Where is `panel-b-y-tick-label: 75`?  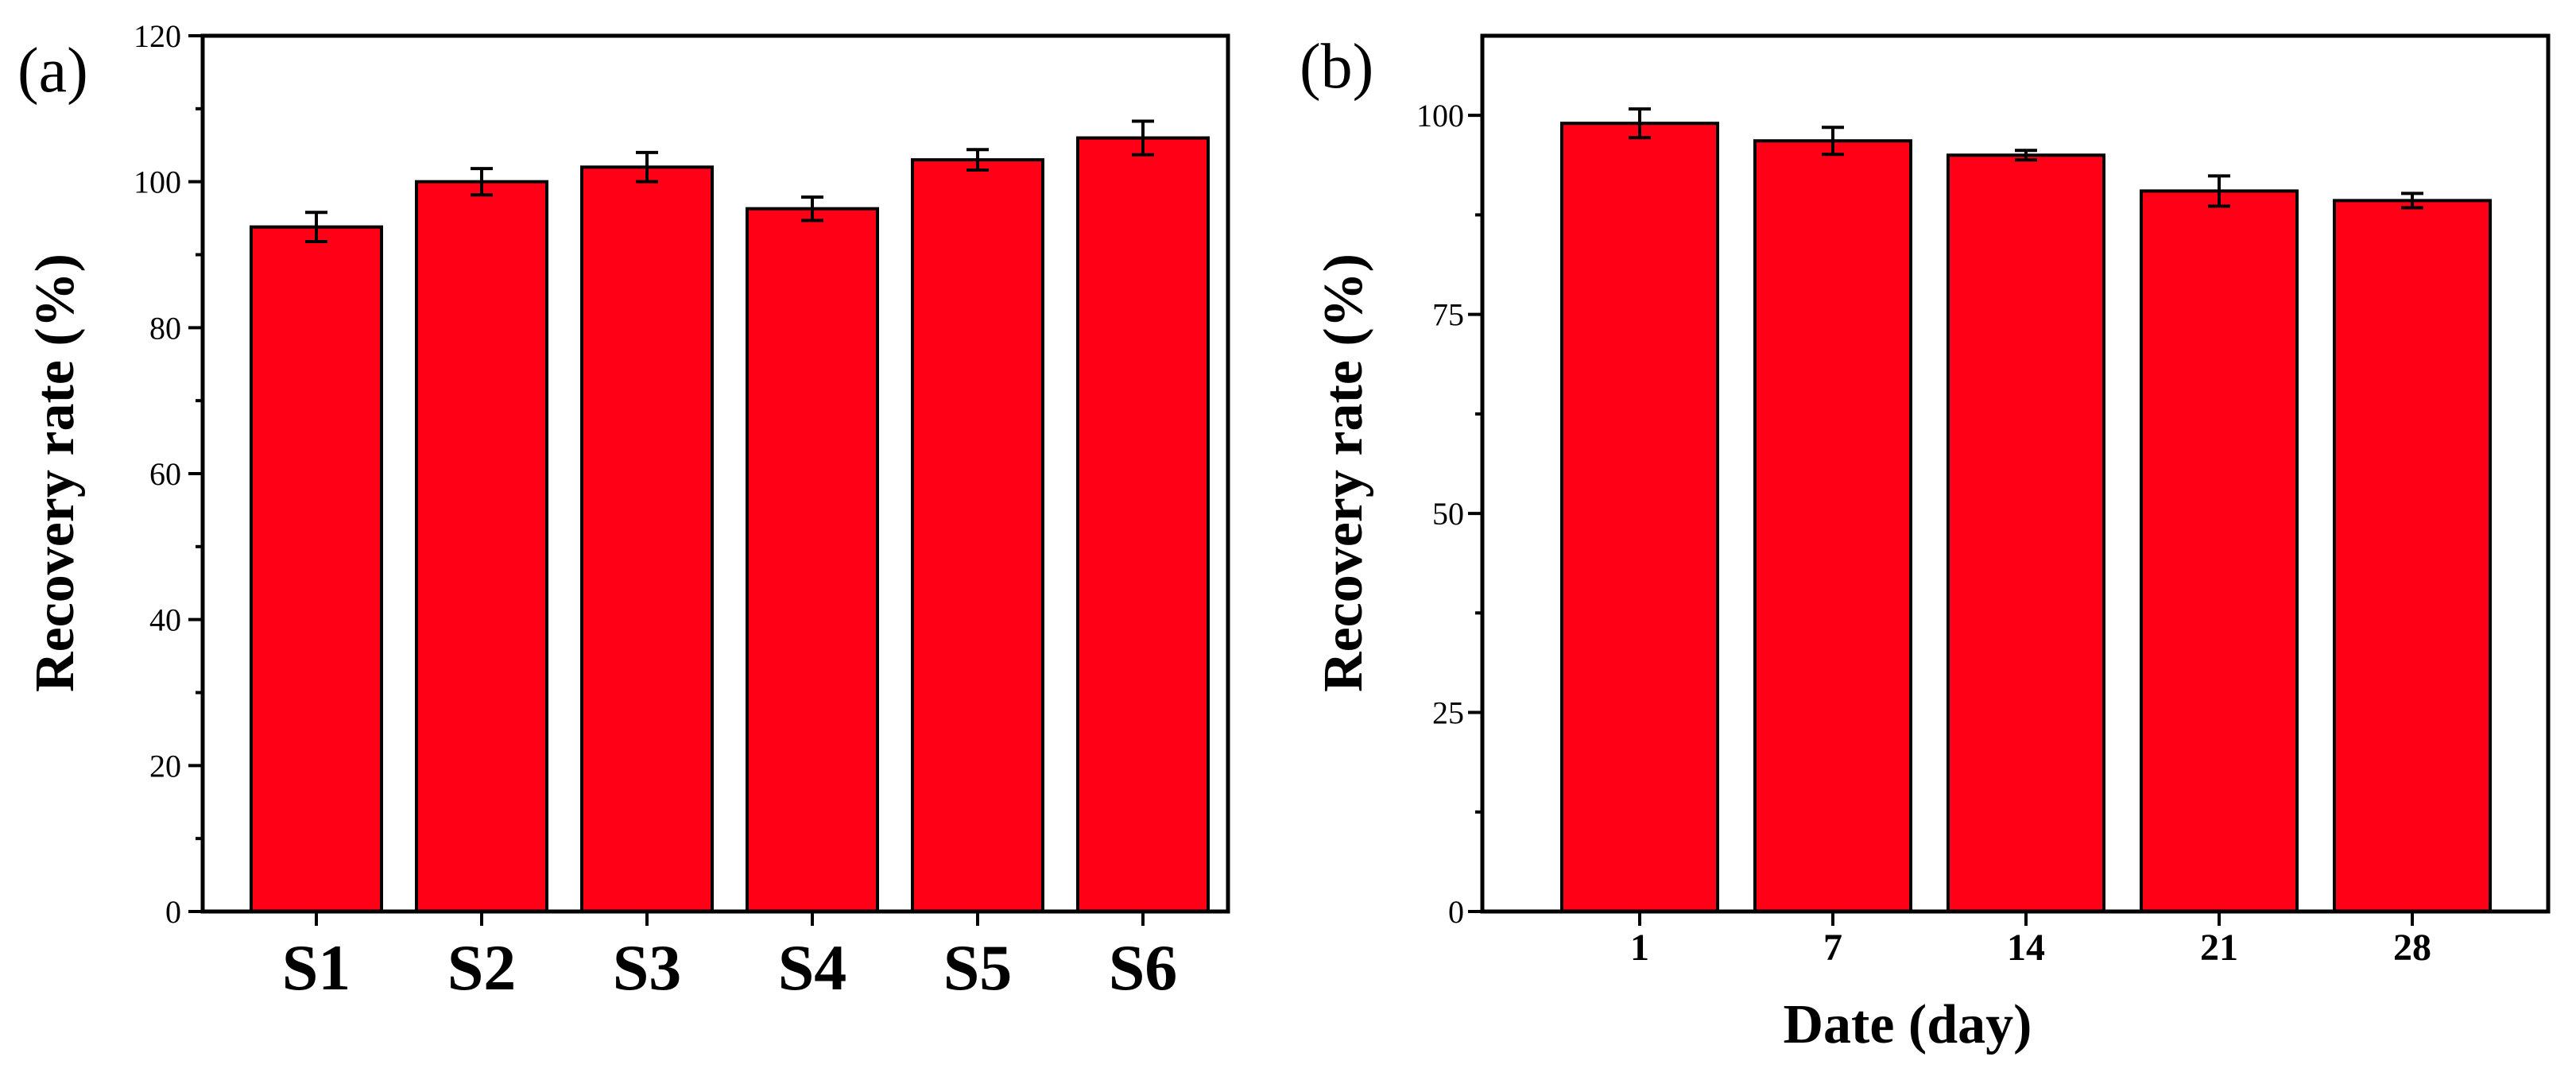 panel-b-y-tick-label: 75 is located at coordinates (1448, 315).